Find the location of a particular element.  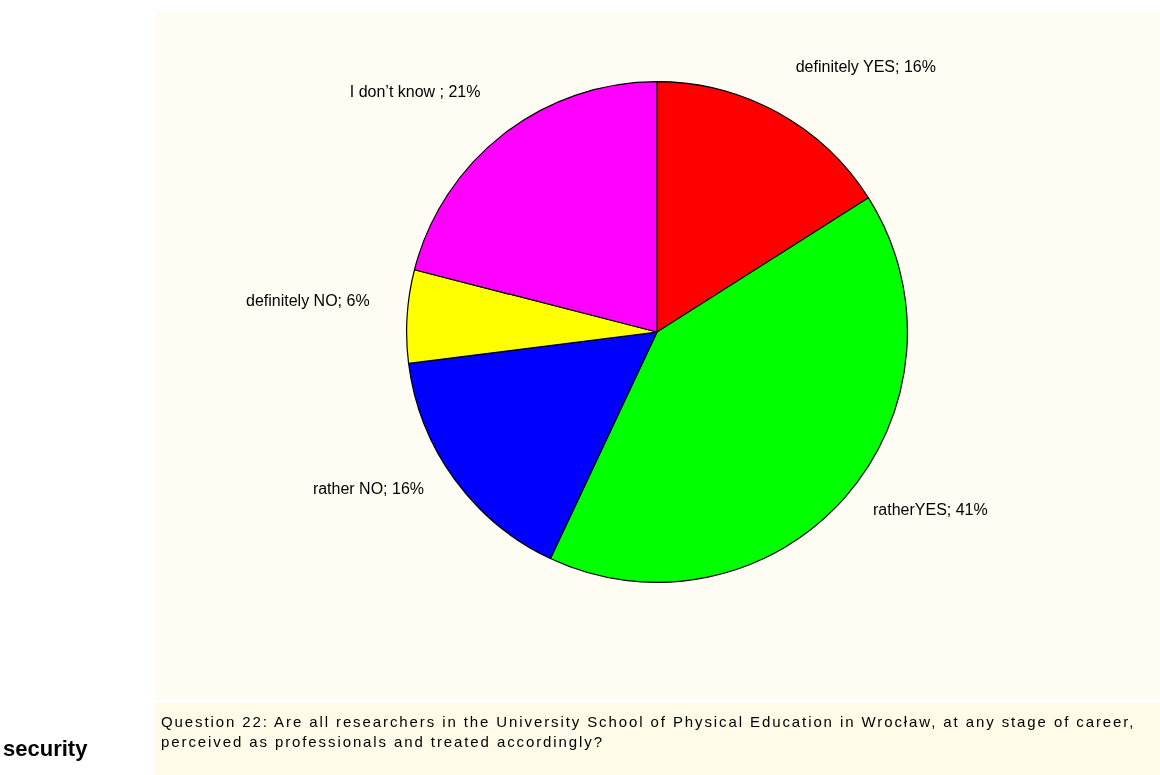

slice-label: definitely NO; 6% is located at coordinates (308, 301).